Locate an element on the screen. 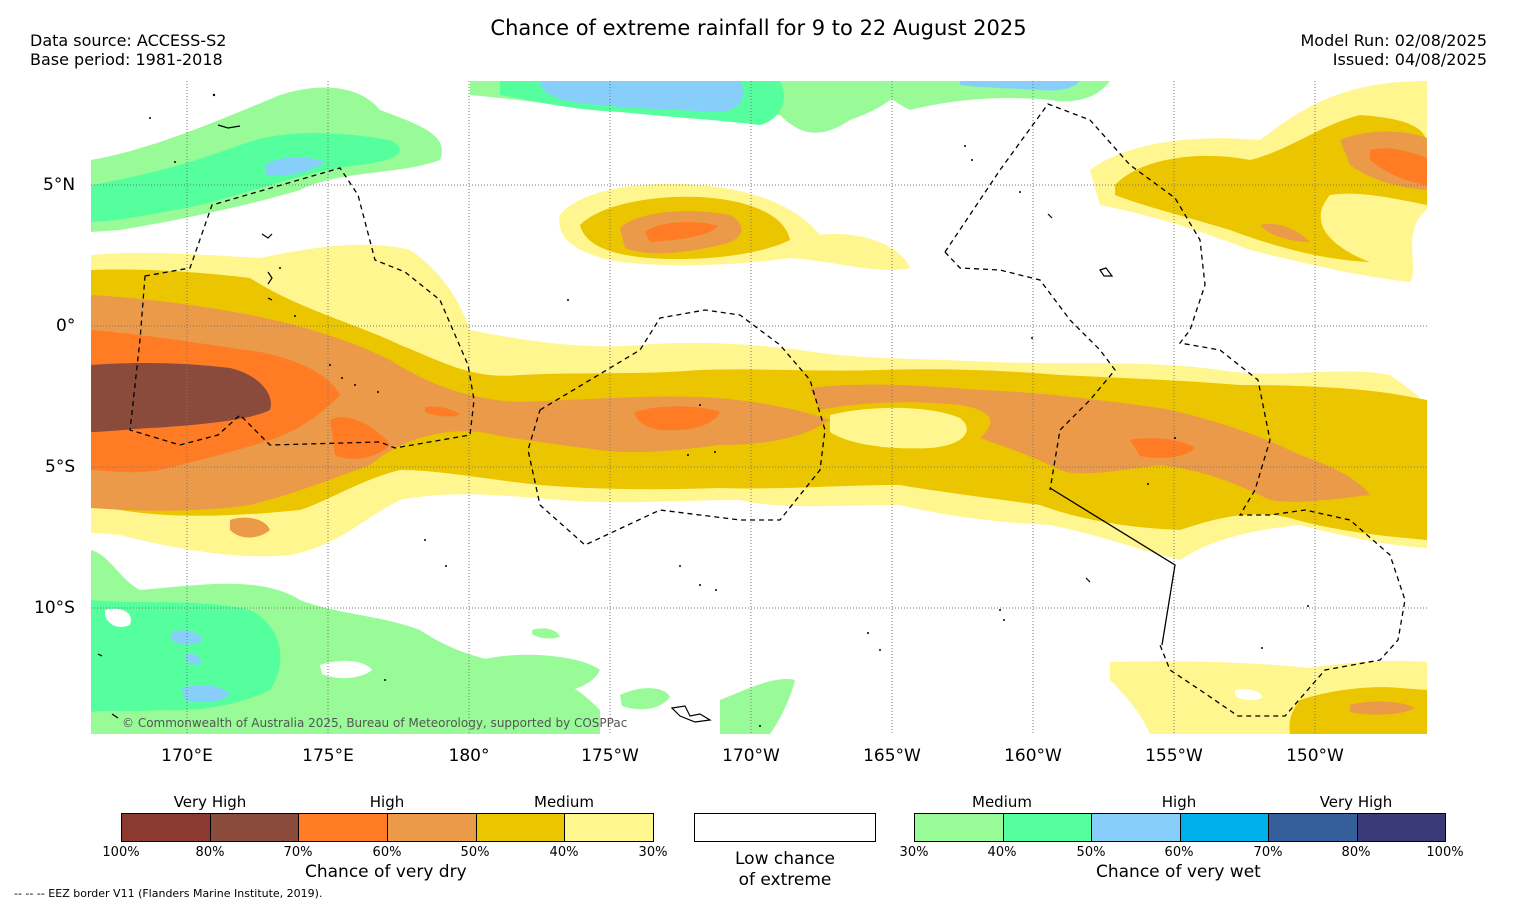 This screenshot has width=1517, height=908. low-chance-south-a is located at coordinates (346, 669).